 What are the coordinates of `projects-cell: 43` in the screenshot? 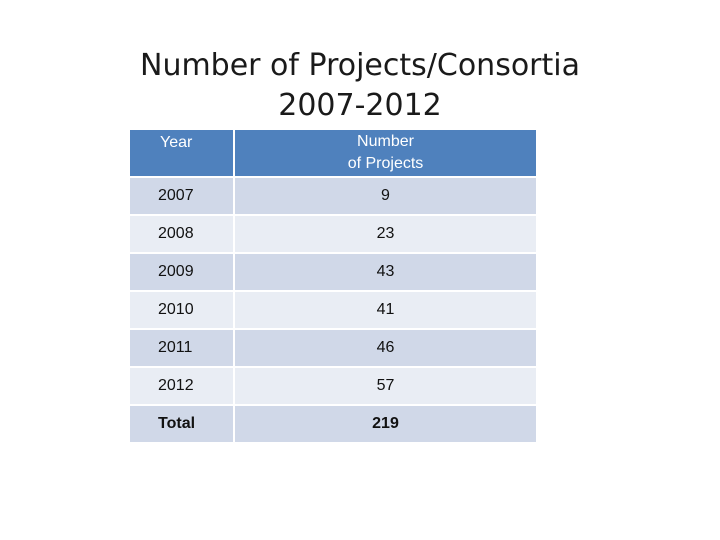 It's located at (385, 272).